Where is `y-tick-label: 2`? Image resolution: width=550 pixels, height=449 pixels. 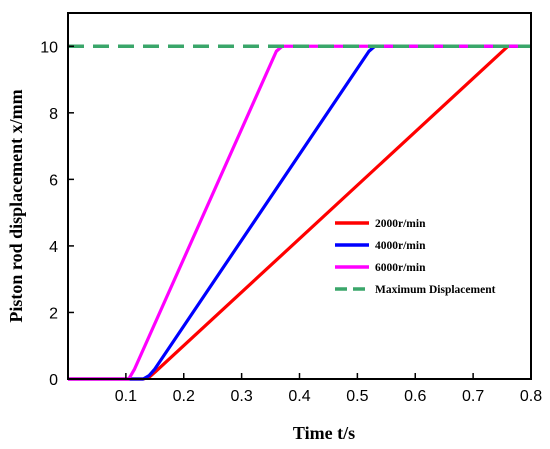
y-tick-label: 2 is located at coordinates (53, 313).